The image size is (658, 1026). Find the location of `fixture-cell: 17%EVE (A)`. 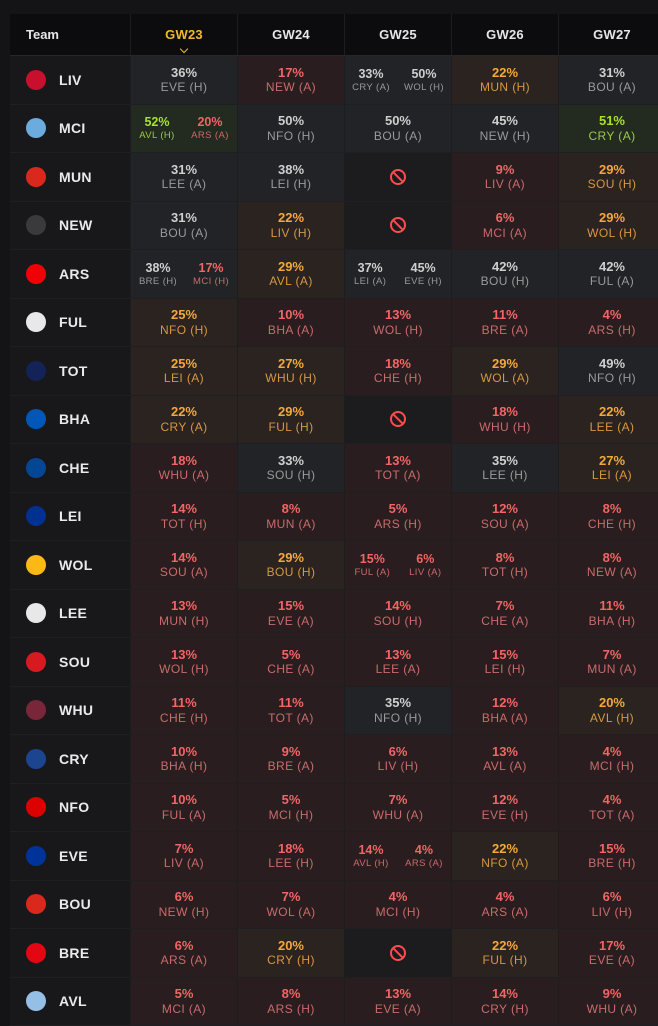

fixture-cell: 17%EVE (A) is located at coordinates (608, 953).